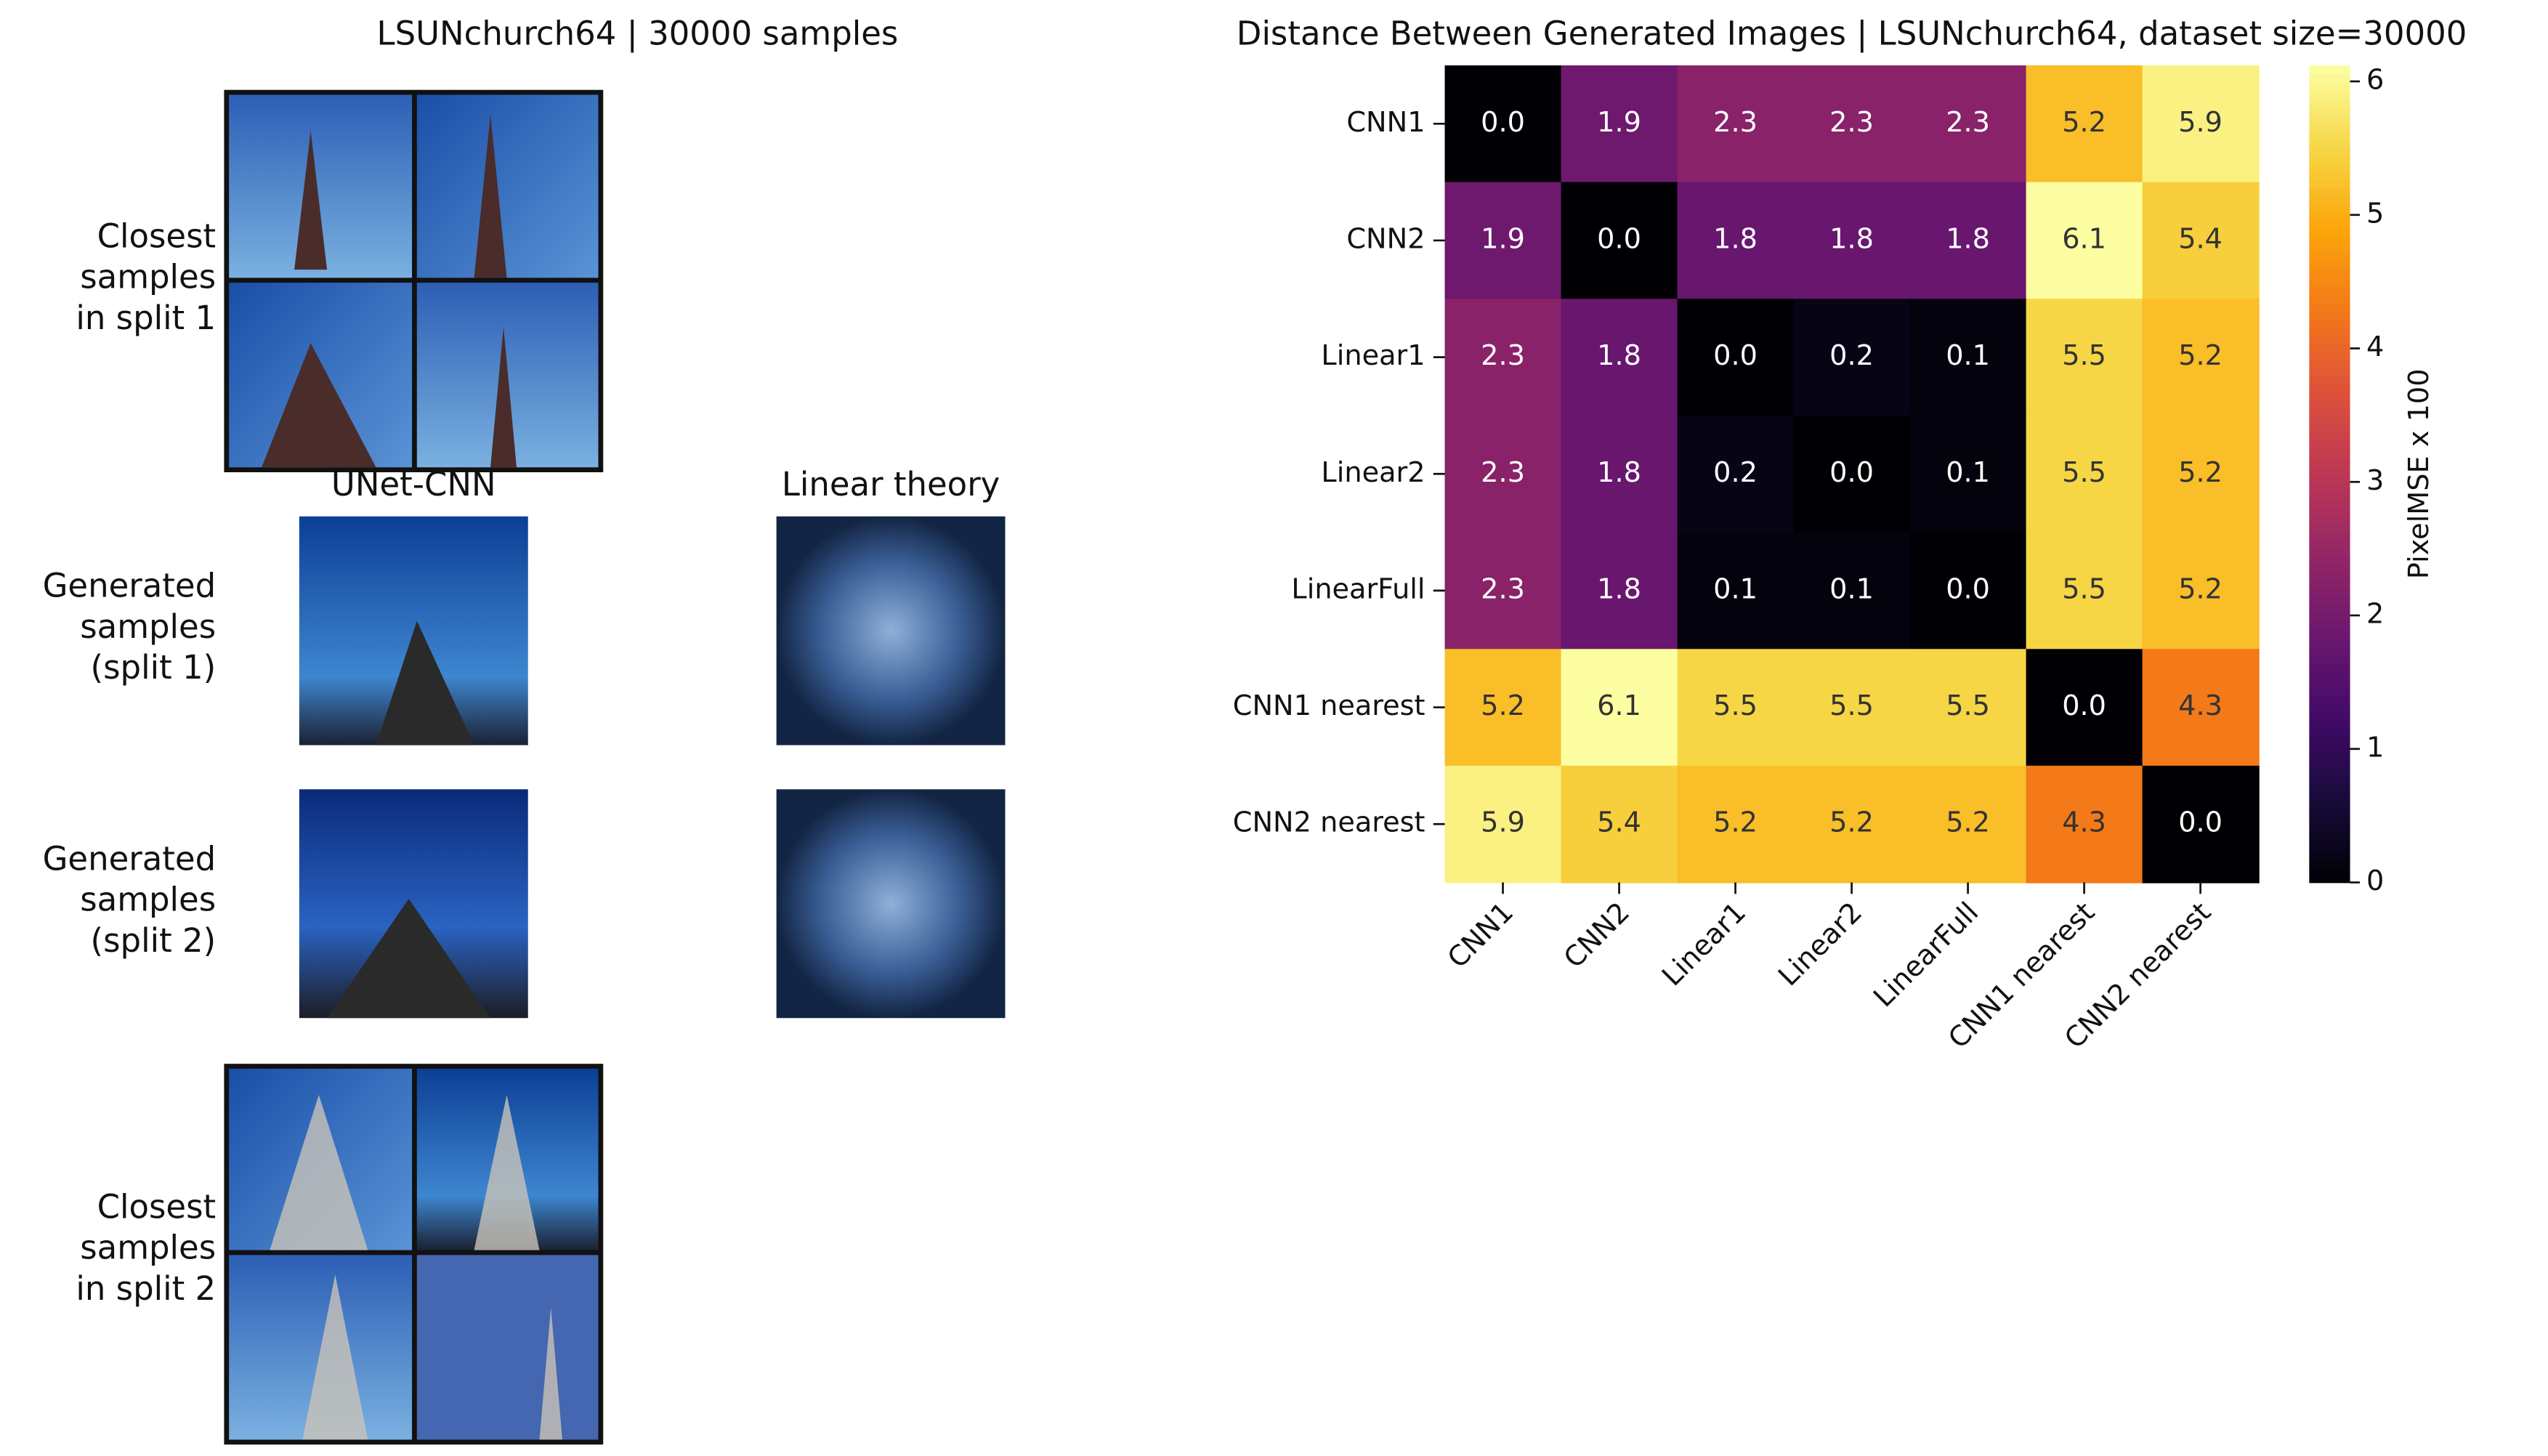  I want to click on cell-label: 1.9, so click(1503, 239).